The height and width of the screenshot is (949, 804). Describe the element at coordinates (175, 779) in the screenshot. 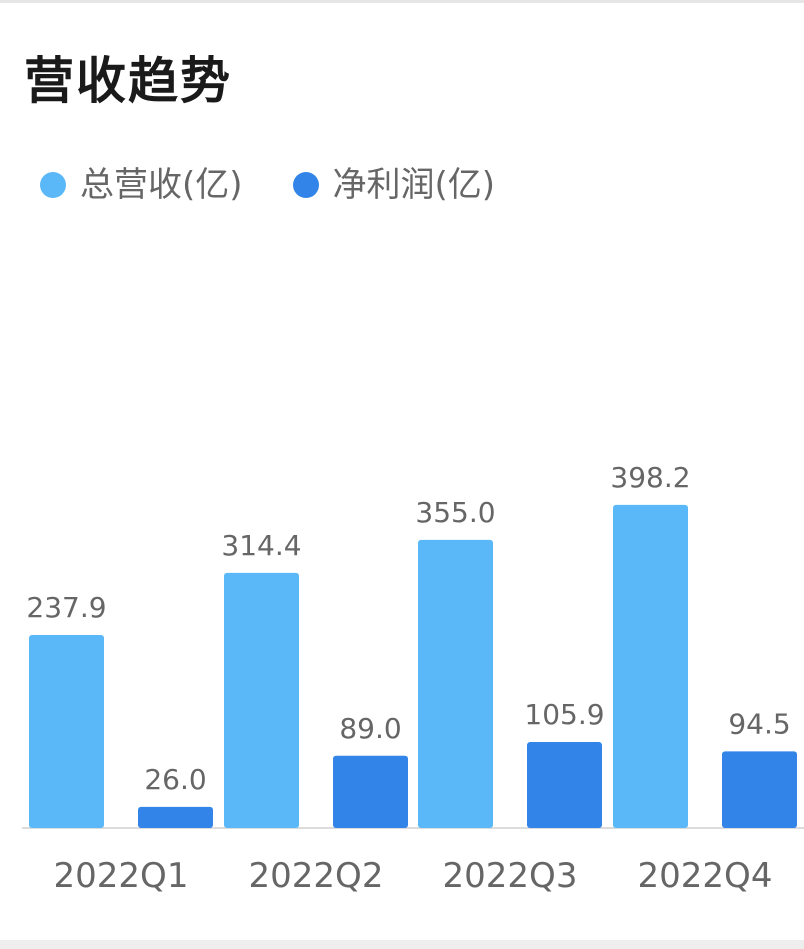

I see `data-label: 26.0` at that location.